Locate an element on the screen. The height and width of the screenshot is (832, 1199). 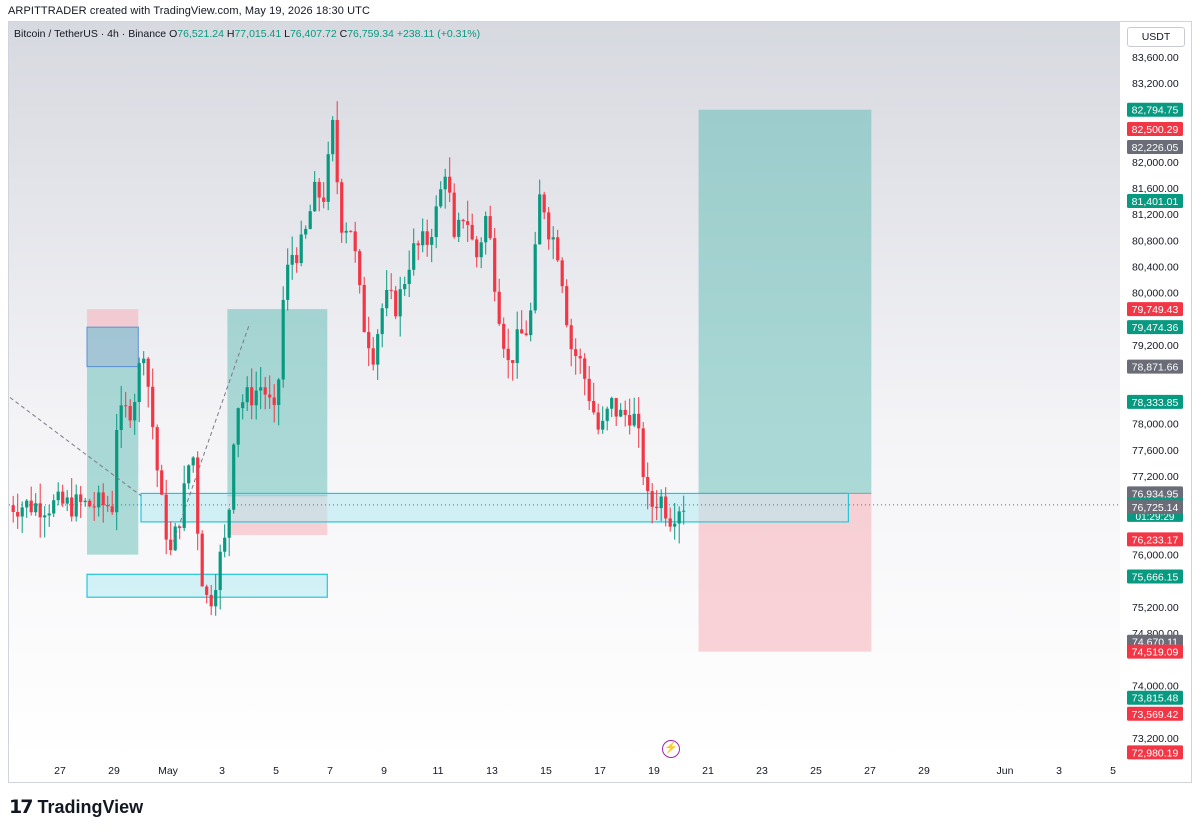
high-value: 77,015.41 is located at coordinates (258, 34).